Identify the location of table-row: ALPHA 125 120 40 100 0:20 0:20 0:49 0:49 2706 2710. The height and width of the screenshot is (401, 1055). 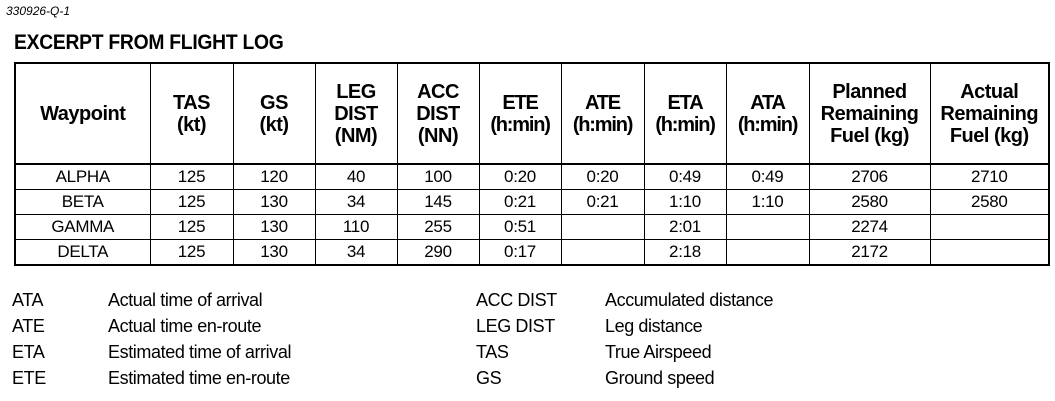
(532, 176).